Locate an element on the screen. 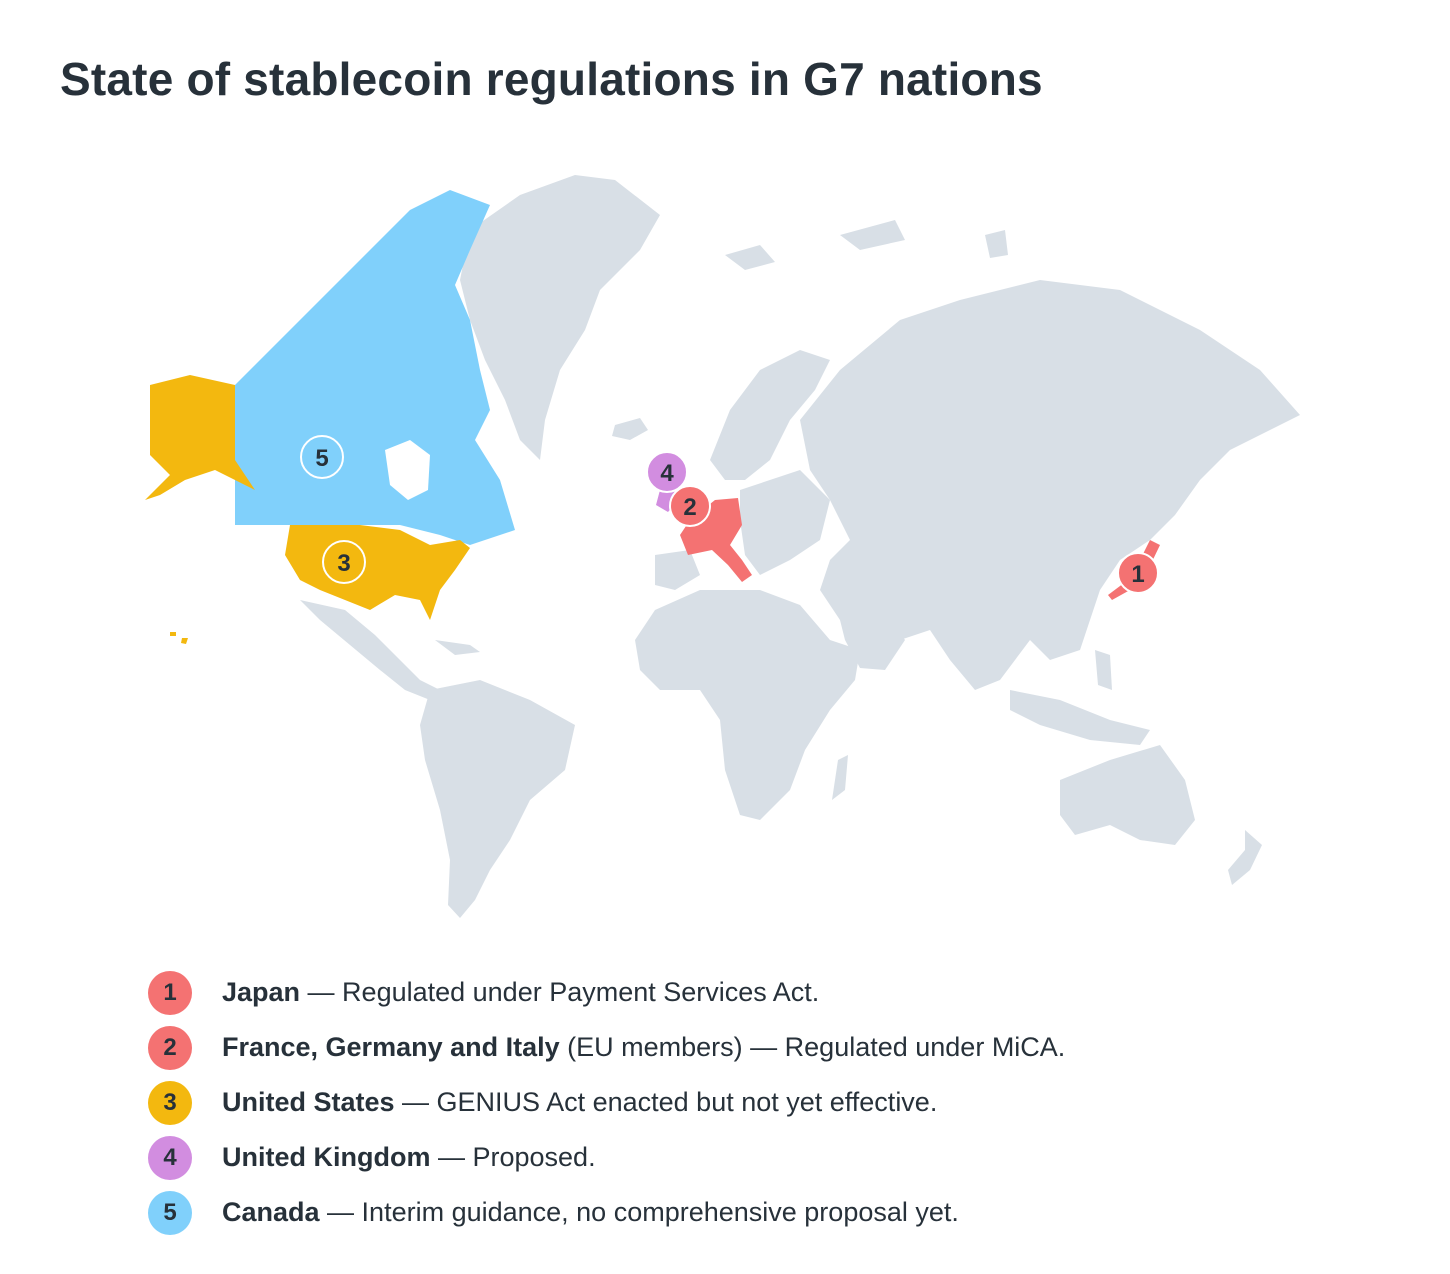 The image size is (1450, 1274). legend-status: — Regulated under Payment Services Act. is located at coordinates (560, 992).